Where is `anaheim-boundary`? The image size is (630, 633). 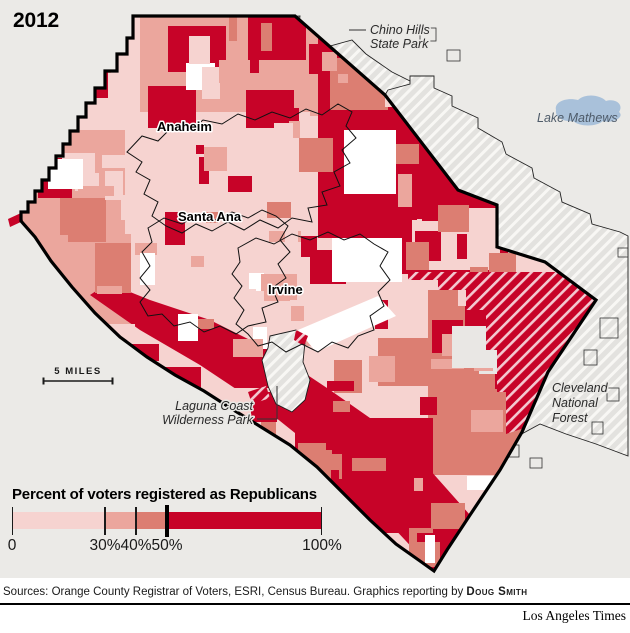 anaheim-boundary is located at coordinates (241, 168).